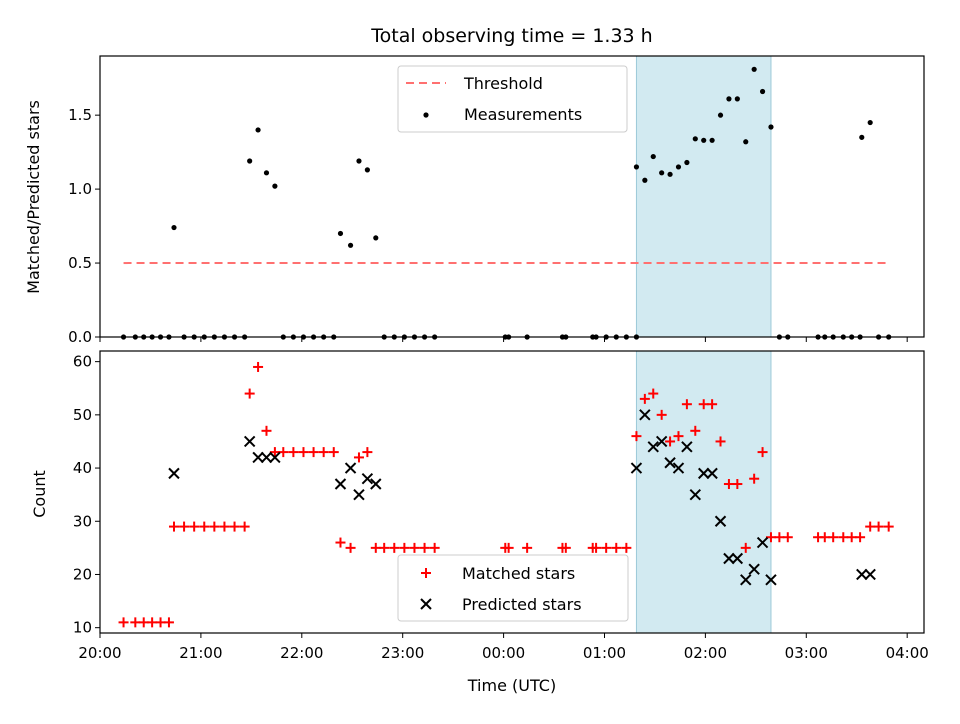 The height and width of the screenshot is (724, 960). I want to click on x-tick-label: 23:00, so click(402, 653).